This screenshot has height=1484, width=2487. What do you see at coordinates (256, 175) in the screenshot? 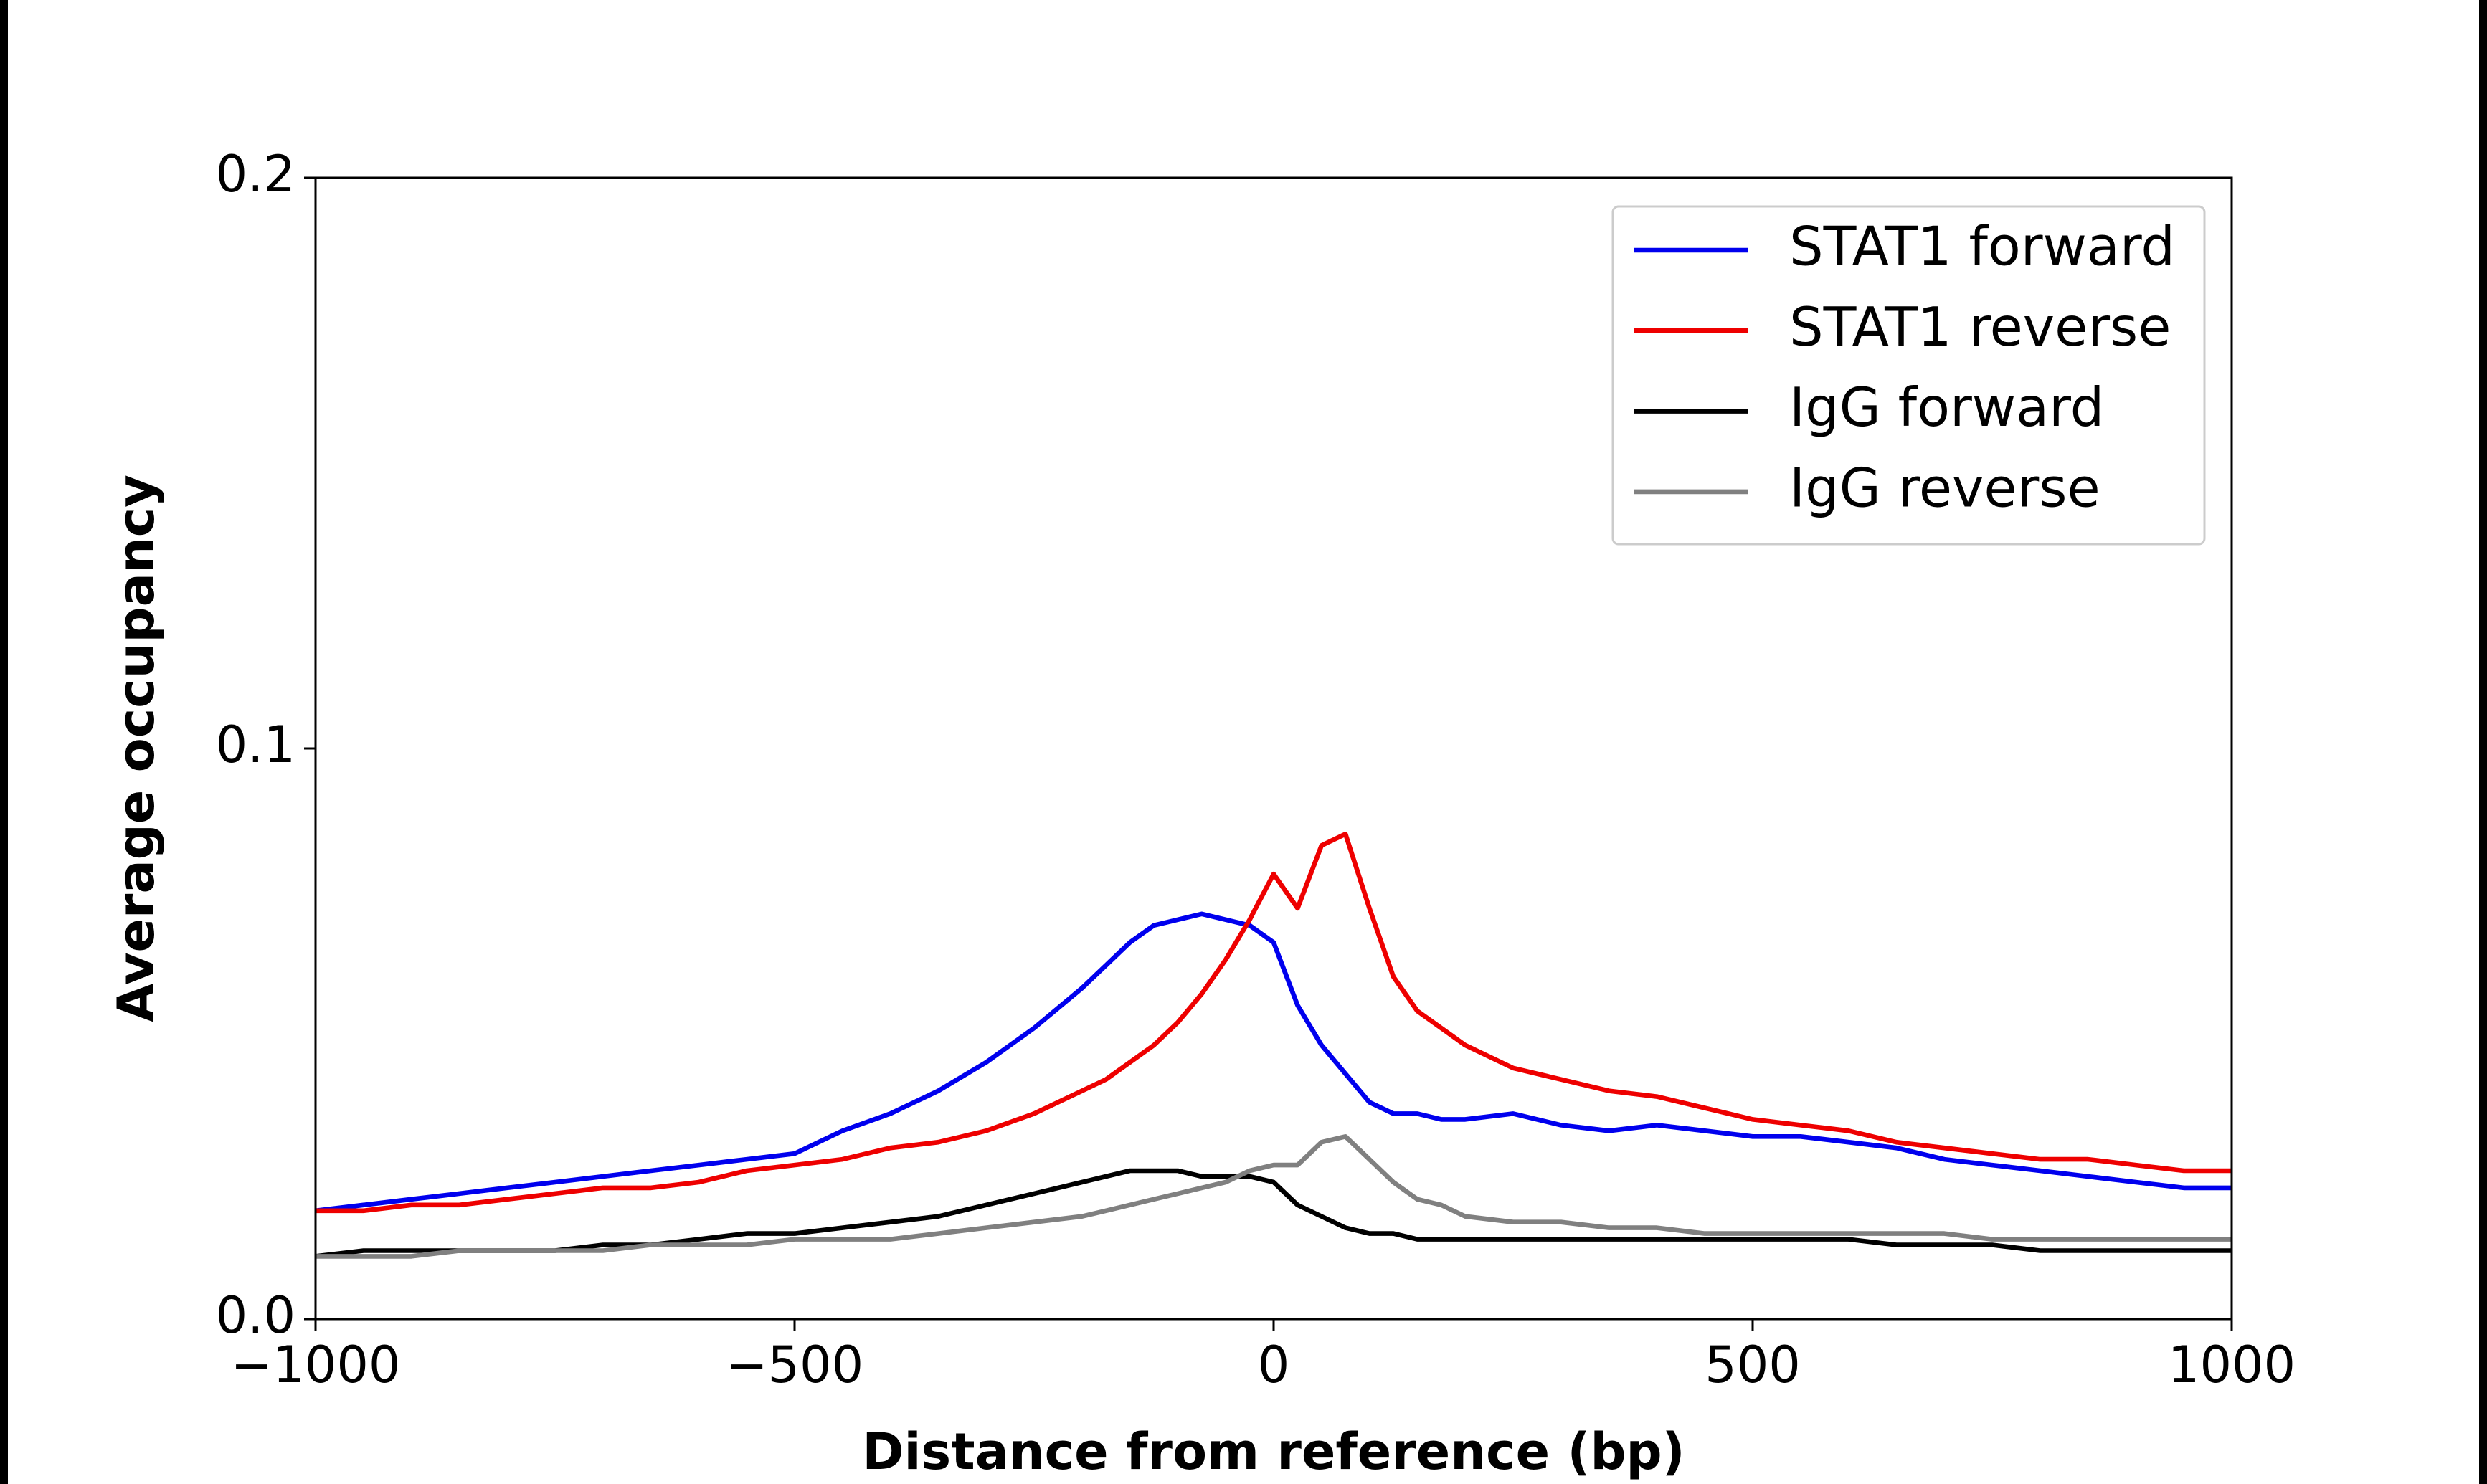
I see `y-tick-label: 0.2` at bounding box center [256, 175].